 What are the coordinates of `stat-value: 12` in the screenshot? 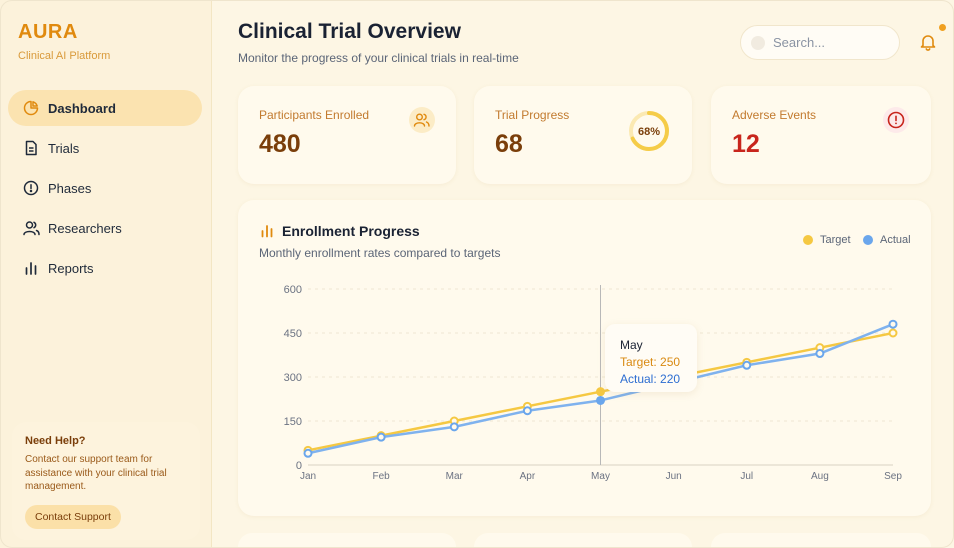 It's located at (746, 144).